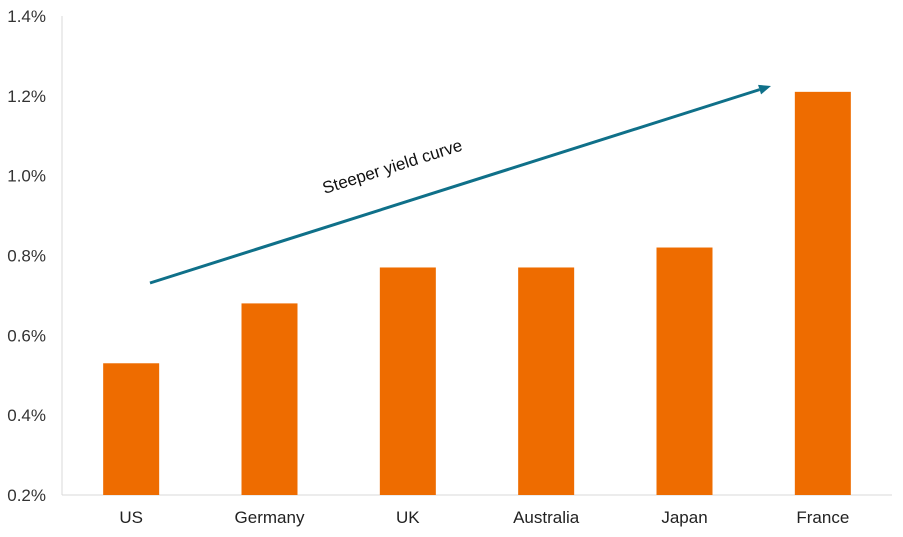  I want to click on bar-us, so click(131, 429).